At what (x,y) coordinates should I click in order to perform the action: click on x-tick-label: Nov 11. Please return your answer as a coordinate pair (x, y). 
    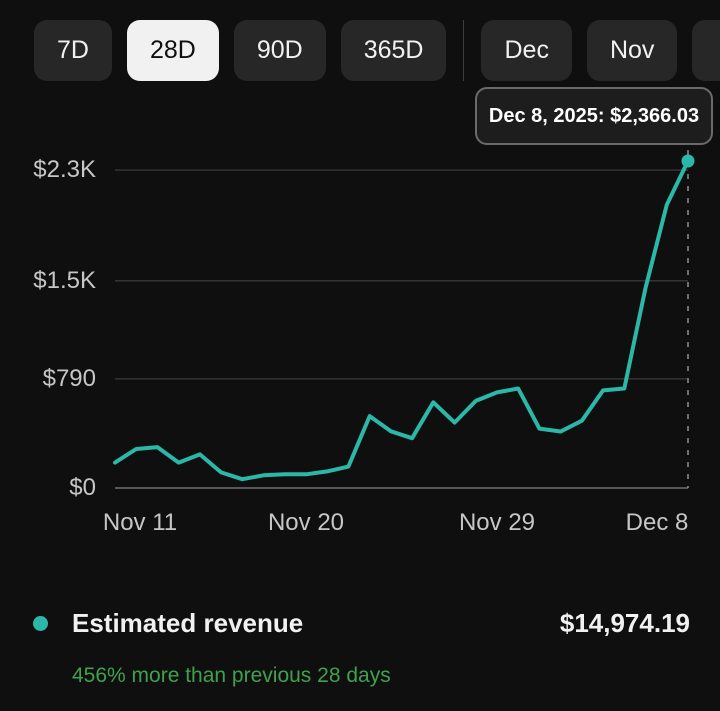
    Looking at the image, I should click on (140, 522).